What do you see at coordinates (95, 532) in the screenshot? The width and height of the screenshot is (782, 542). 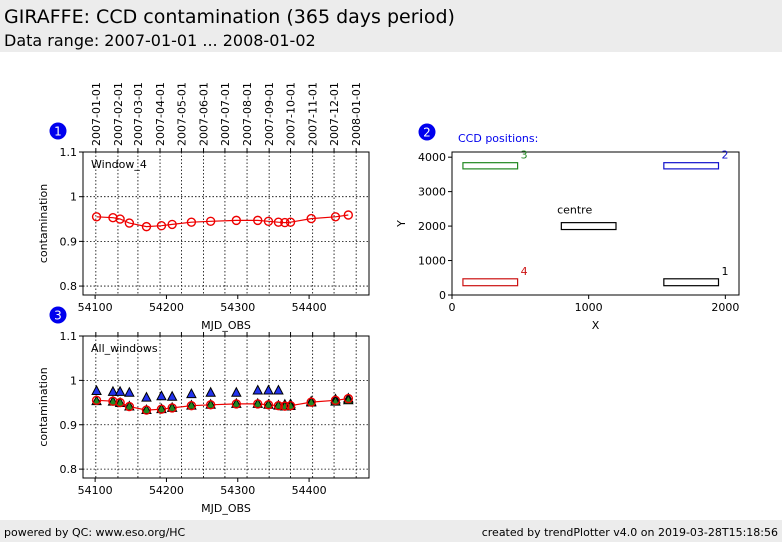 I see `footer-powered-by: powered by QC: www.eso.org/HC` at bounding box center [95, 532].